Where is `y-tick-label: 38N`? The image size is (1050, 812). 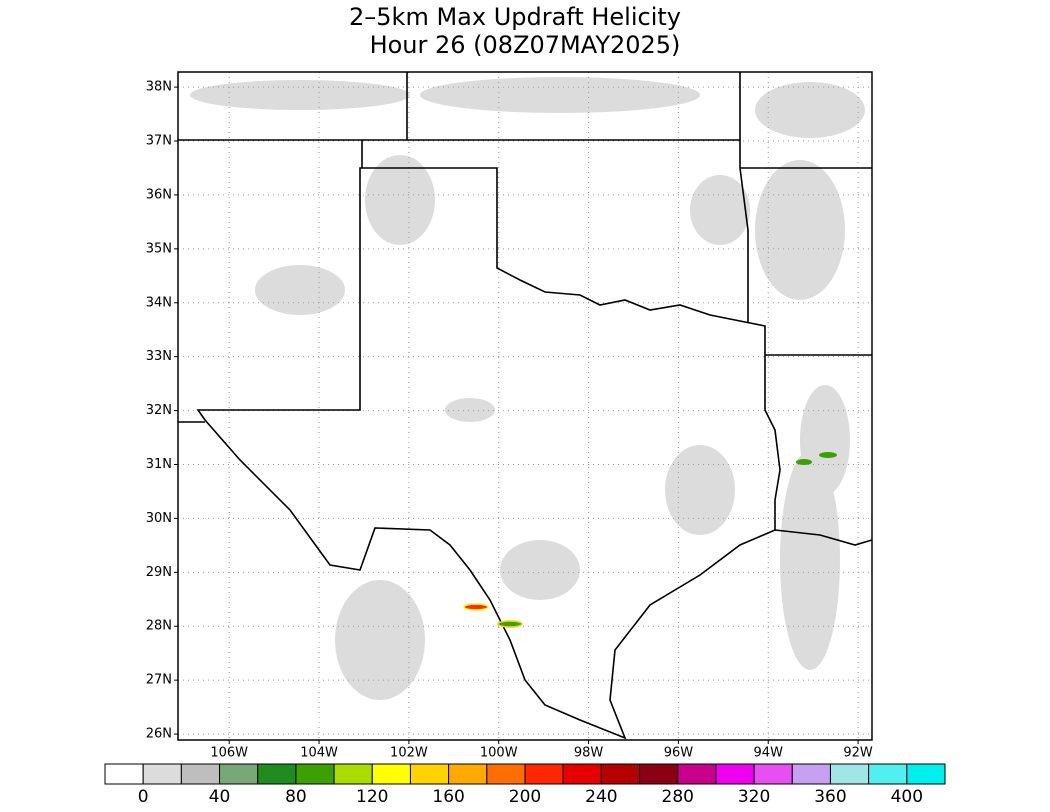
y-tick-label: 38N is located at coordinates (159, 87).